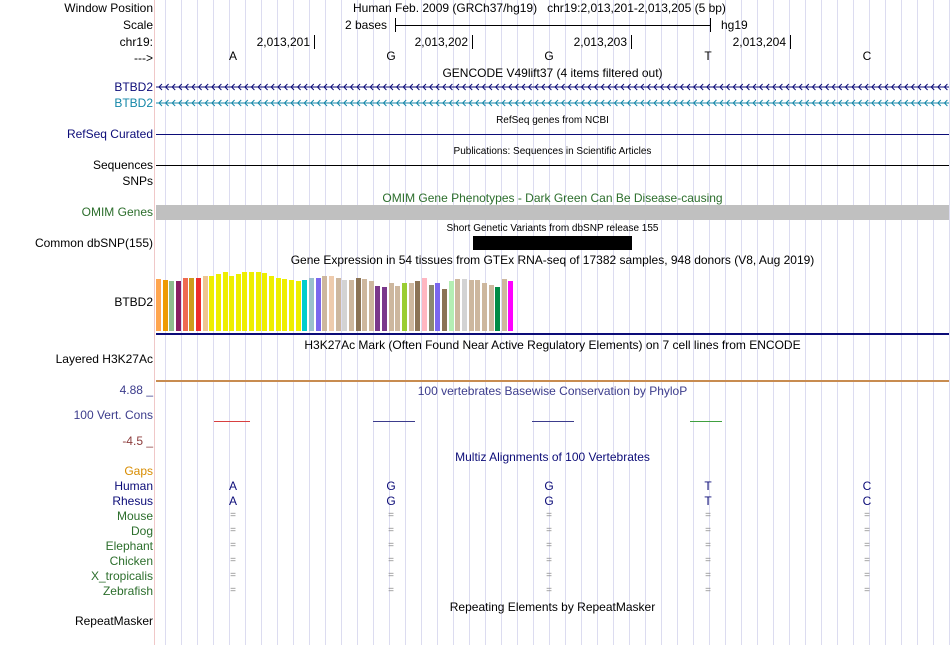 The width and height of the screenshot is (950, 645). Describe the element at coordinates (104, 359) in the screenshot. I see `h3k27ac-label: Layered H3K27Ac` at that location.